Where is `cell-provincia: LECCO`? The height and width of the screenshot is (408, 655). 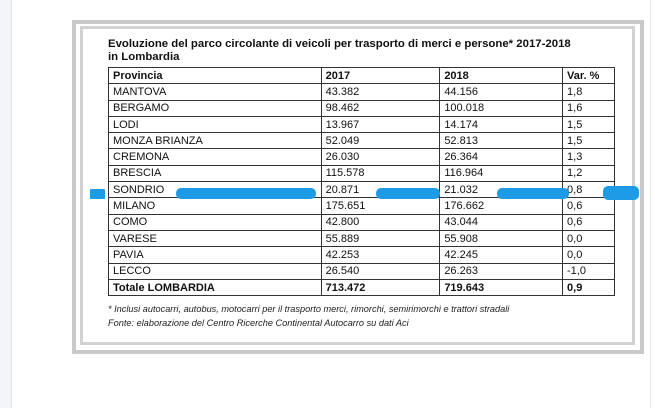
cell-provincia: LECCO is located at coordinates (215, 271).